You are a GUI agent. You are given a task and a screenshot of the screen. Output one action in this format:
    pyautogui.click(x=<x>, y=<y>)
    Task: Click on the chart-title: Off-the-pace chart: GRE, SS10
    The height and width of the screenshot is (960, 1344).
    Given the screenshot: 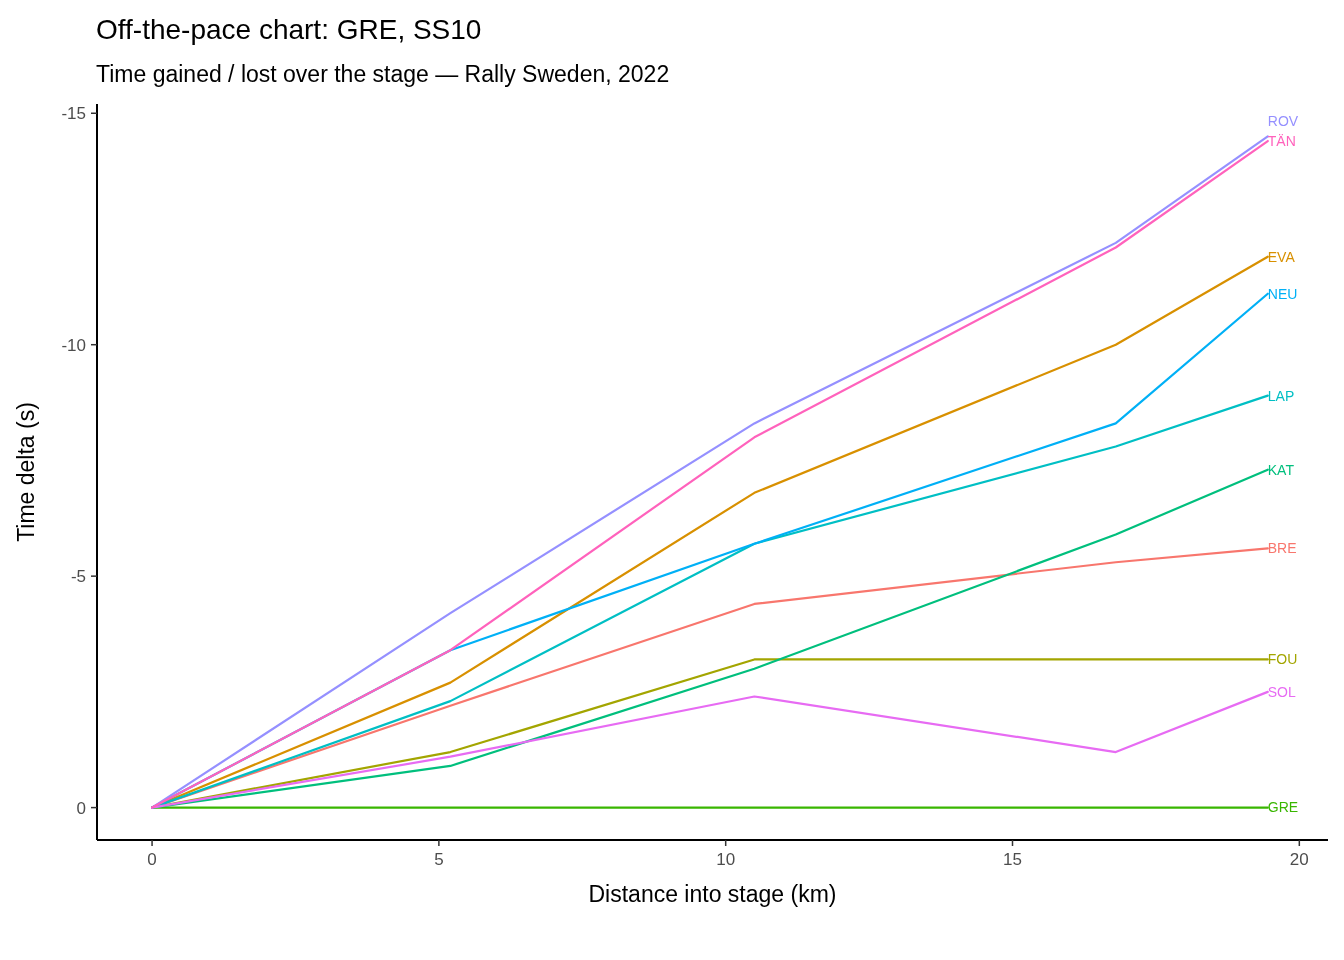 What is the action you would take?
    pyautogui.click(x=289, y=29)
    